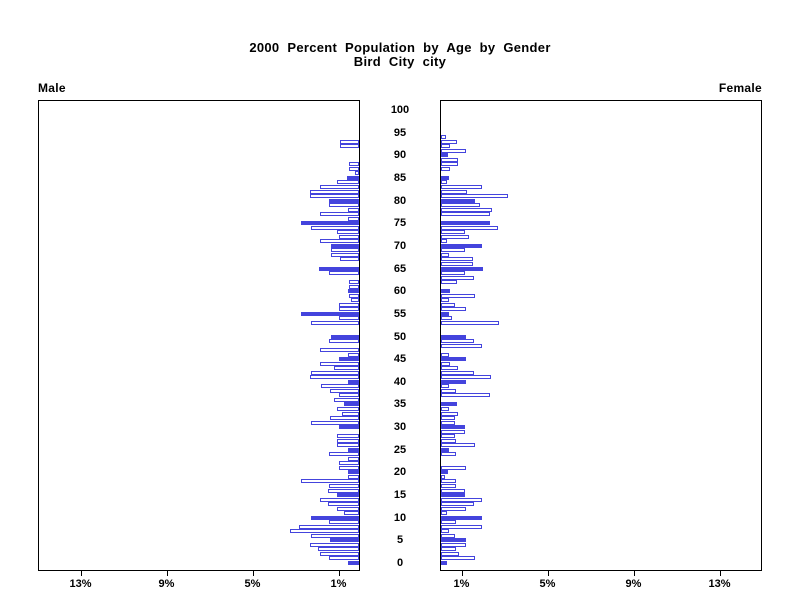 This screenshot has width=800, height=600. I want to click on age-label-65: 65, so click(400, 268).